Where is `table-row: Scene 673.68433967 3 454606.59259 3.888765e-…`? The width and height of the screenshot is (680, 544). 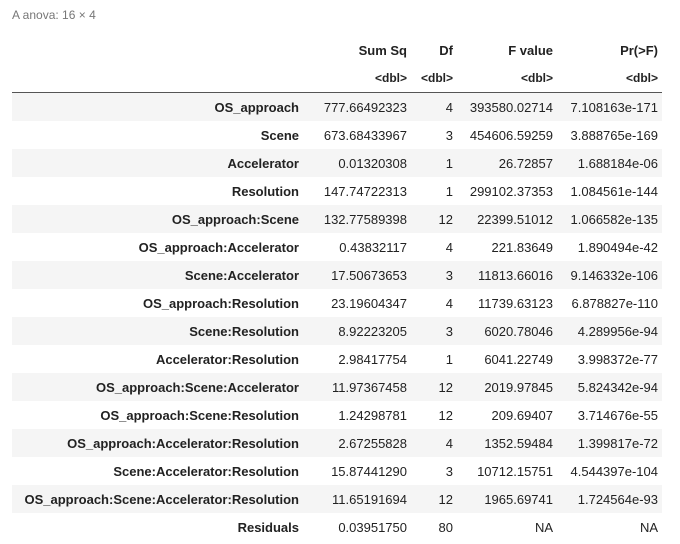 table-row: Scene 673.68433967 3 454606.59259 3.888765e-… is located at coordinates (337, 135).